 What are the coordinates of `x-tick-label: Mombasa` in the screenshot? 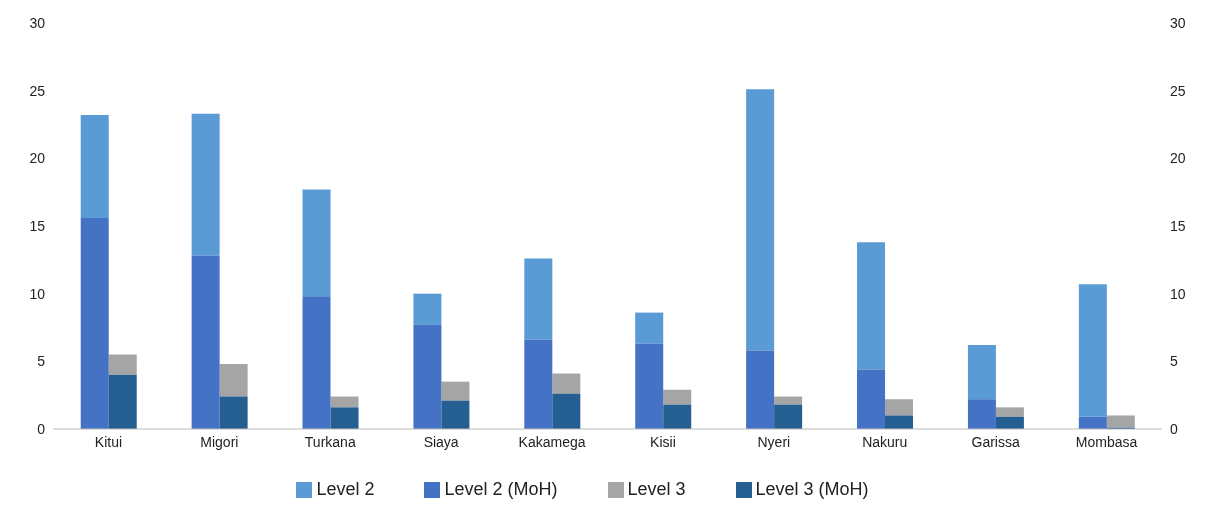 It's located at (1106, 441).